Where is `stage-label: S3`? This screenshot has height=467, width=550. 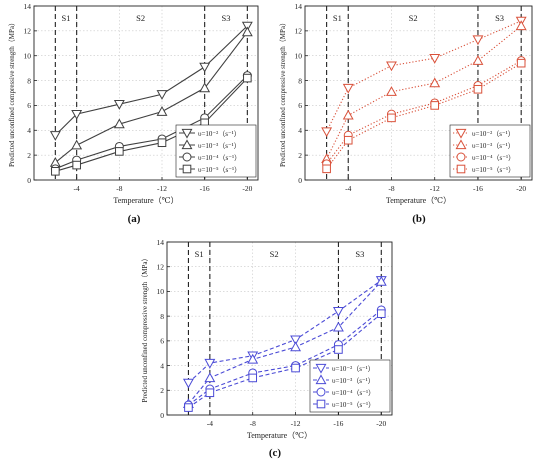 stage-label: S3 is located at coordinates (226, 18).